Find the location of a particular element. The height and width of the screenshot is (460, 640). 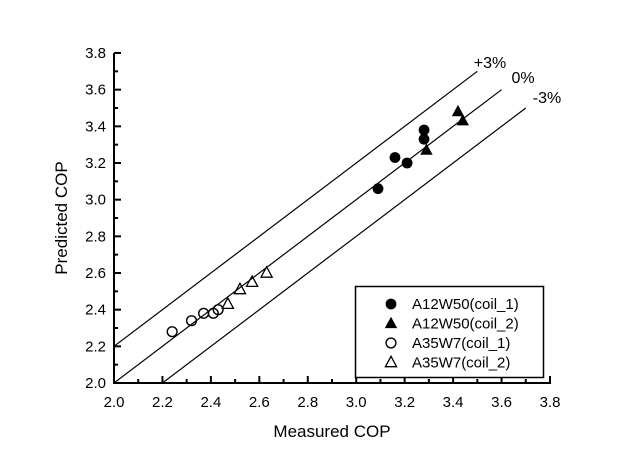

legend-marker-circle-open is located at coordinates (391, 343).